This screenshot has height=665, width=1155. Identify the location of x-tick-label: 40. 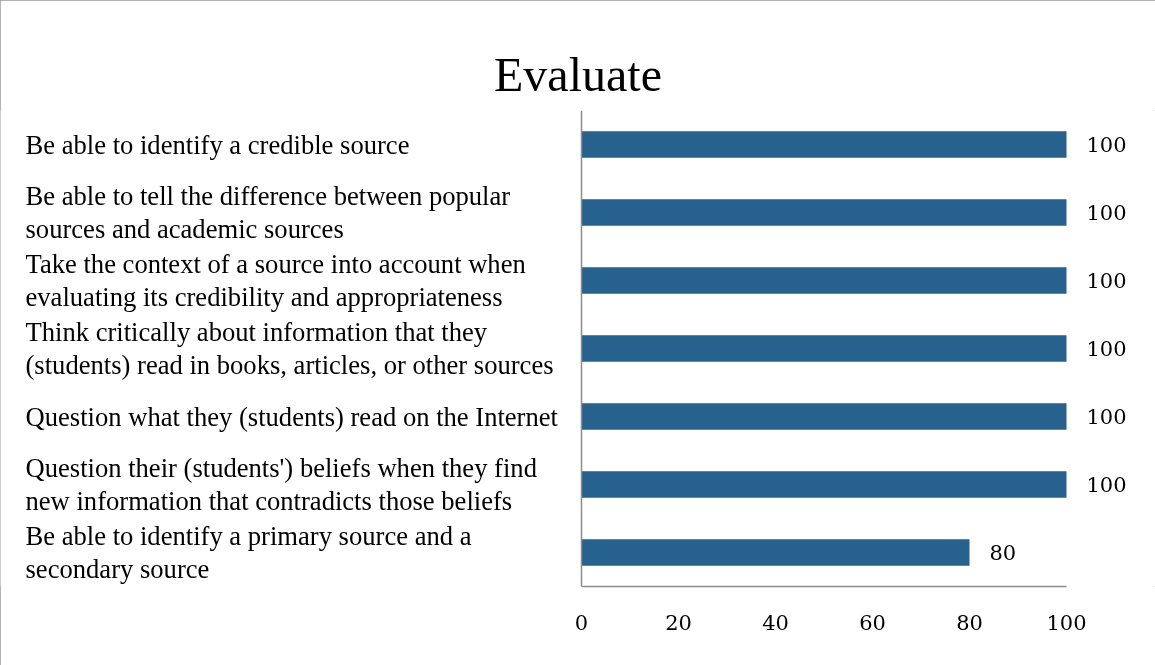
(775, 622).